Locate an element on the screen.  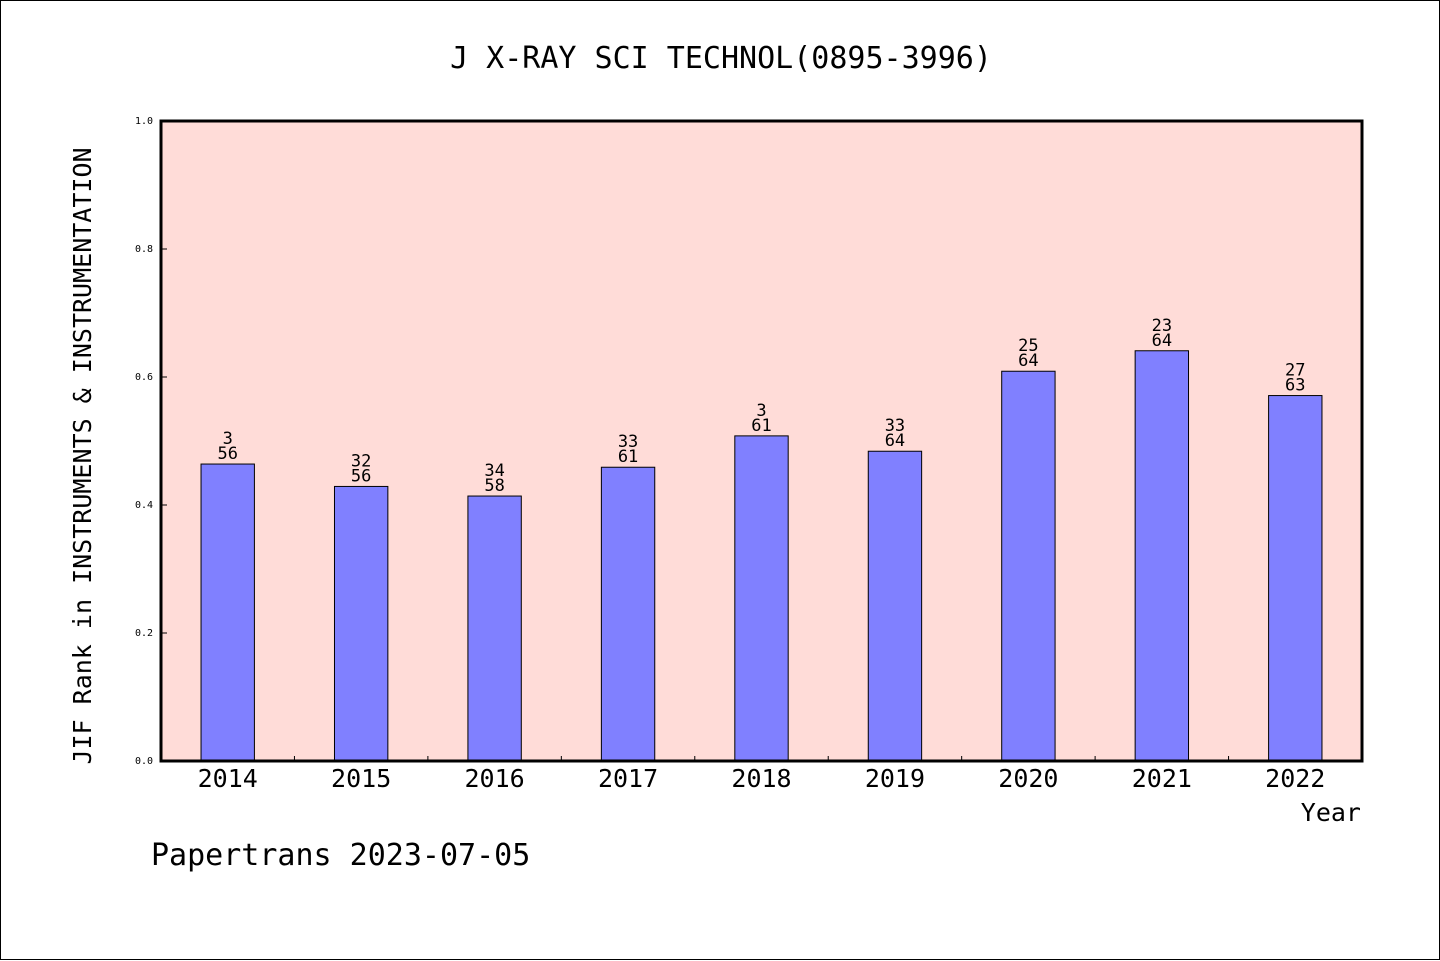
bar-label-top-2014: 3 is located at coordinates (228, 439).